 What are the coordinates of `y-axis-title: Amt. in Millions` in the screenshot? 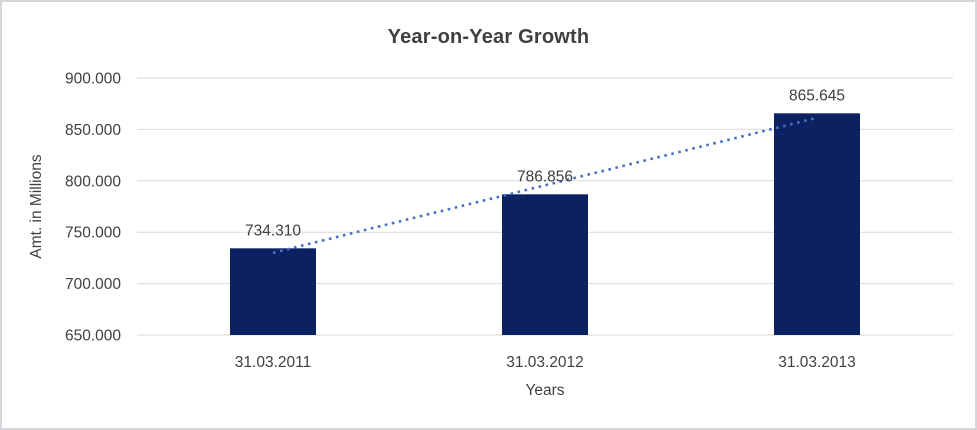 It's located at (36, 206).